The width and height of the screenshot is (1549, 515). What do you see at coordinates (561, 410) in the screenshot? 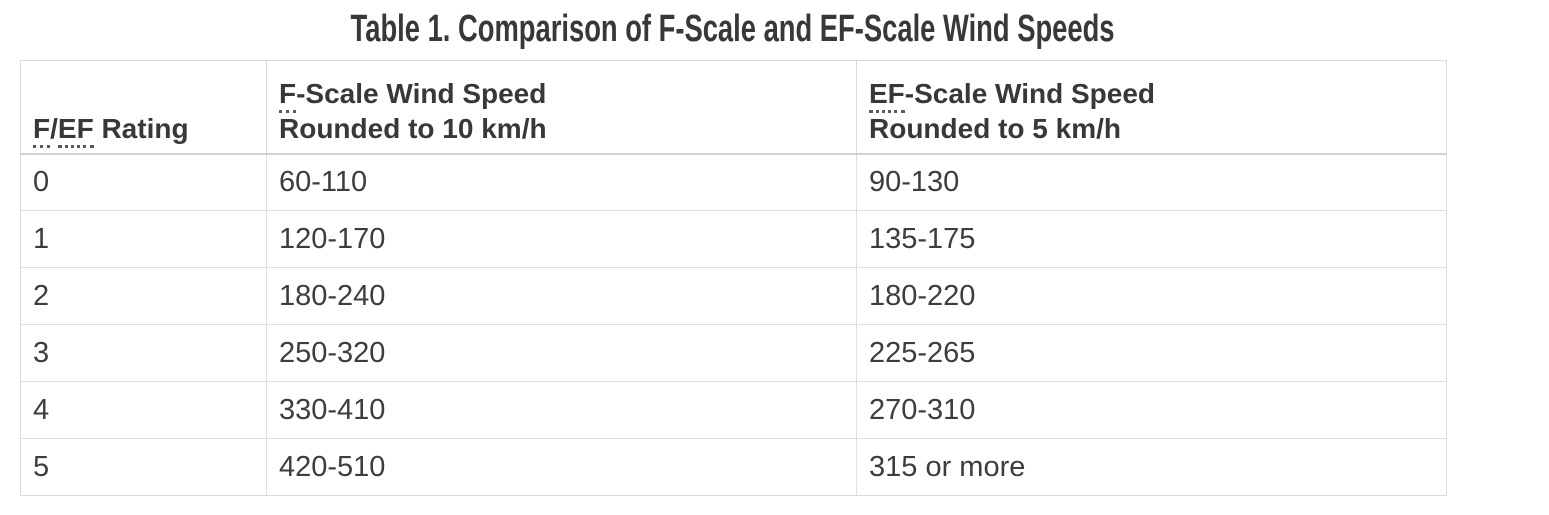
I see `f-scale-cell: 330-410` at bounding box center [561, 410].